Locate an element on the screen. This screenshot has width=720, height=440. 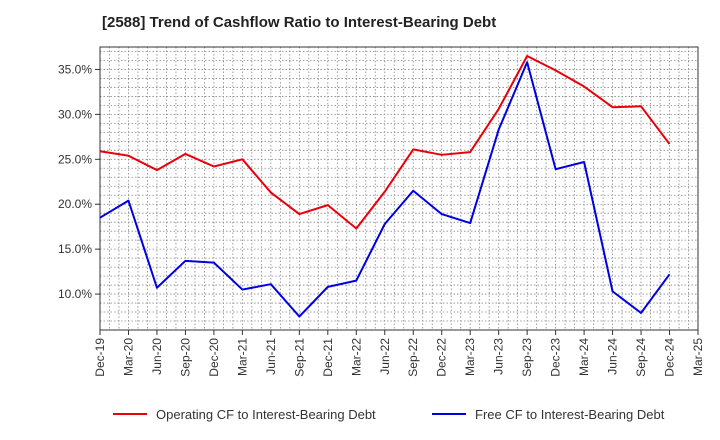
y-tick-label: 10.0% is located at coordinates (75, 294).